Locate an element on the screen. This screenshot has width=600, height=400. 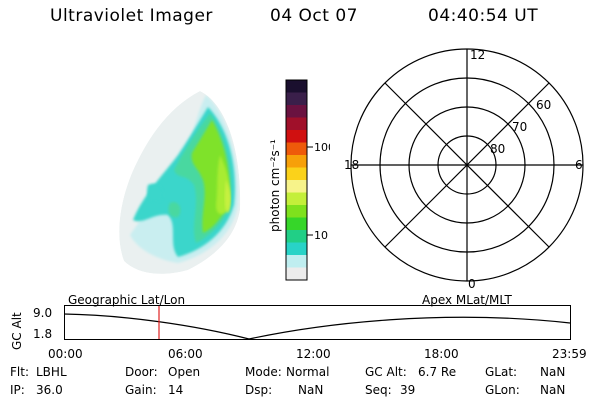
dsp-label: Dsp: is located at coordinates (259, 390).